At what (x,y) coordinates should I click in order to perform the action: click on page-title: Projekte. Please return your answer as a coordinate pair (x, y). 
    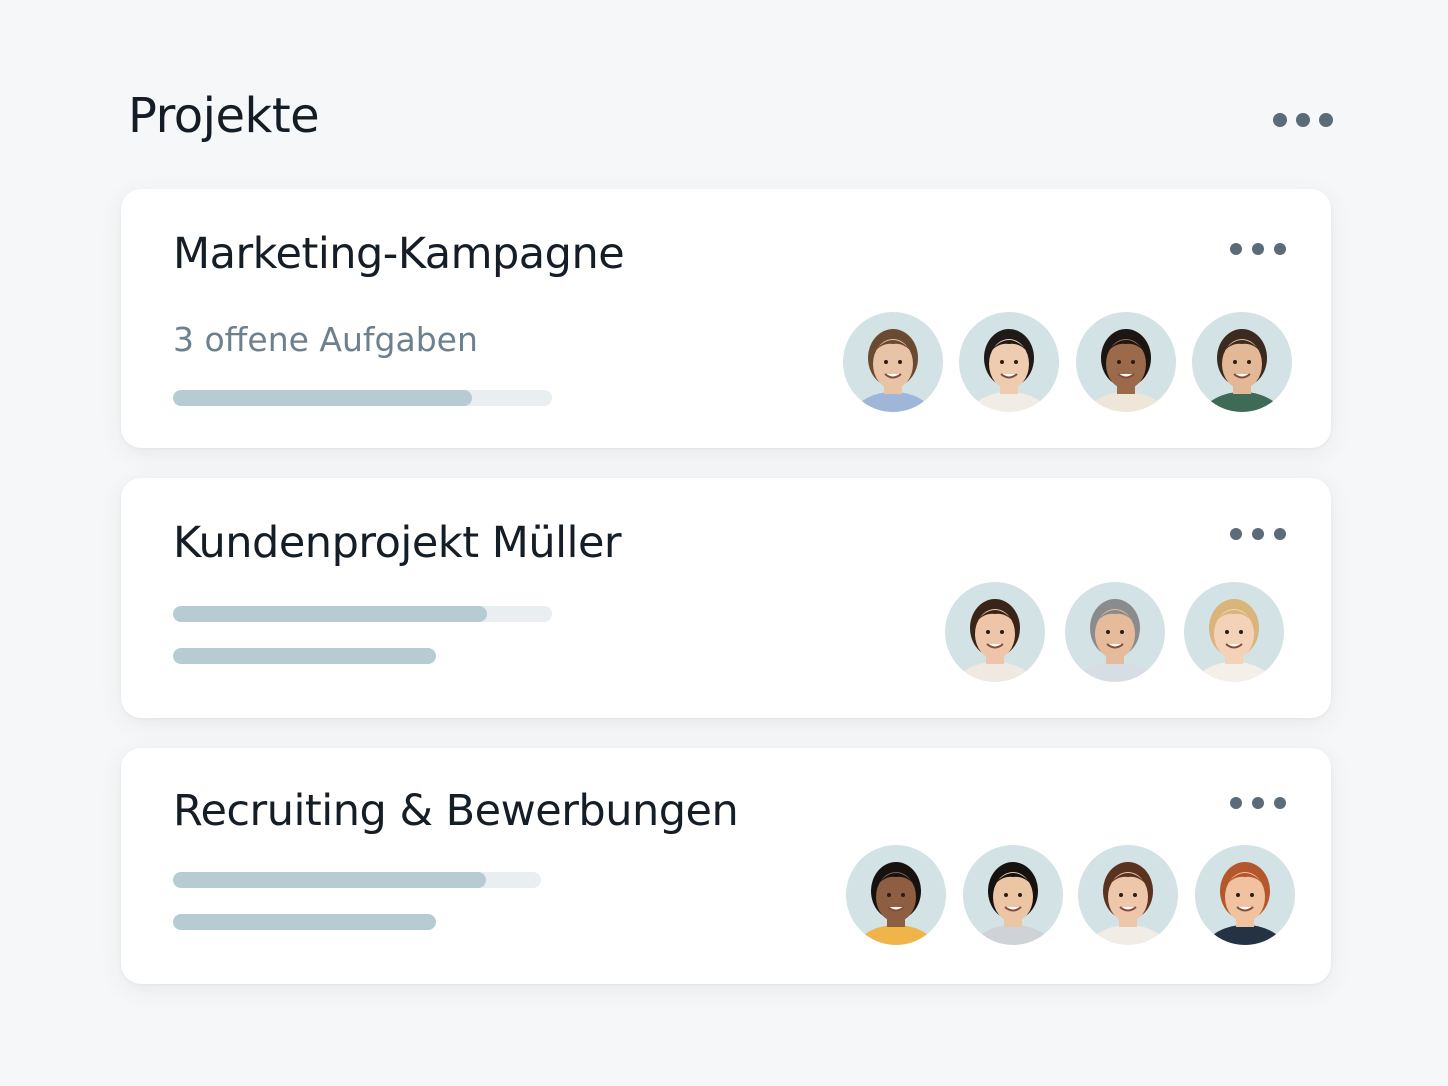
    Looking at the image, I should click on (224, 116).